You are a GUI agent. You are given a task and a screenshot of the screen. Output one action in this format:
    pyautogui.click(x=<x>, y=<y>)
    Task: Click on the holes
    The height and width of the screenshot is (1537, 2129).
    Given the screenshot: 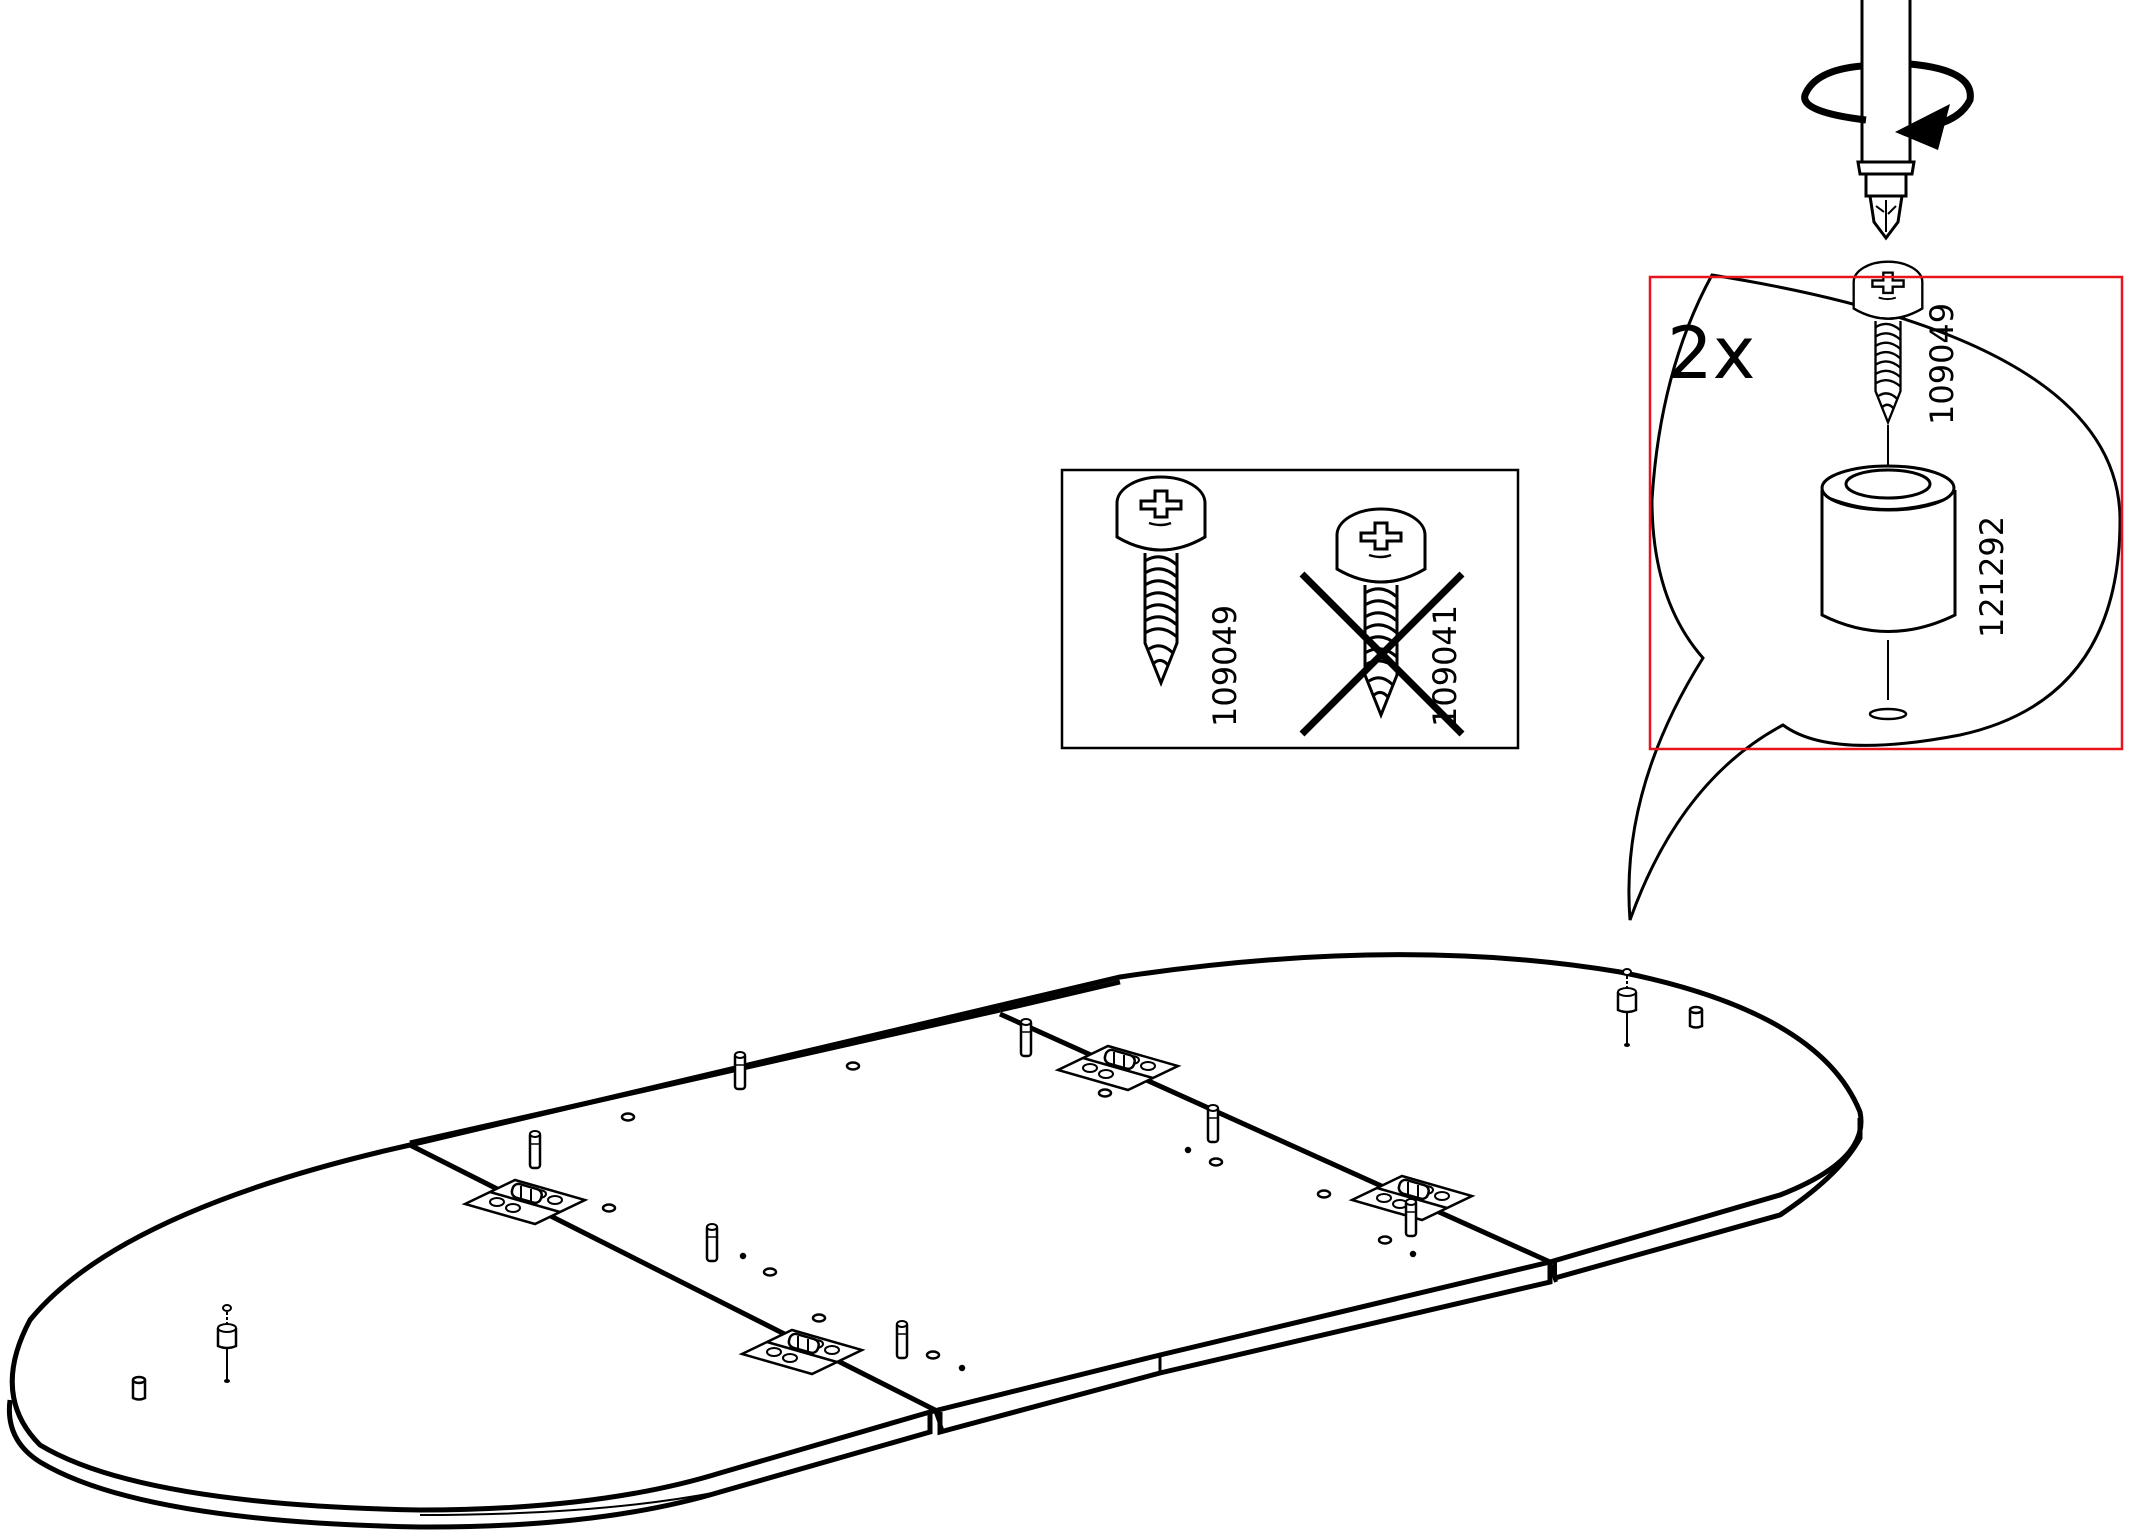 What is the action you would take?
    pyautogui.click(x=1009, y=1216)
    